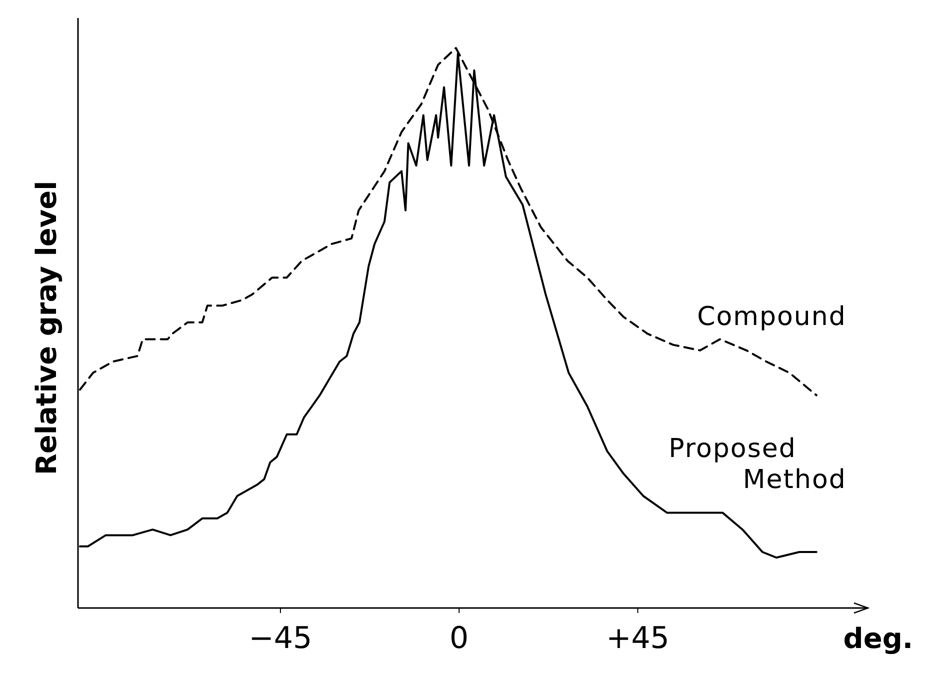 This screenshot has height=674, width=933. I want to click on y-axis-title: Relative gray level, so click(46, 328).